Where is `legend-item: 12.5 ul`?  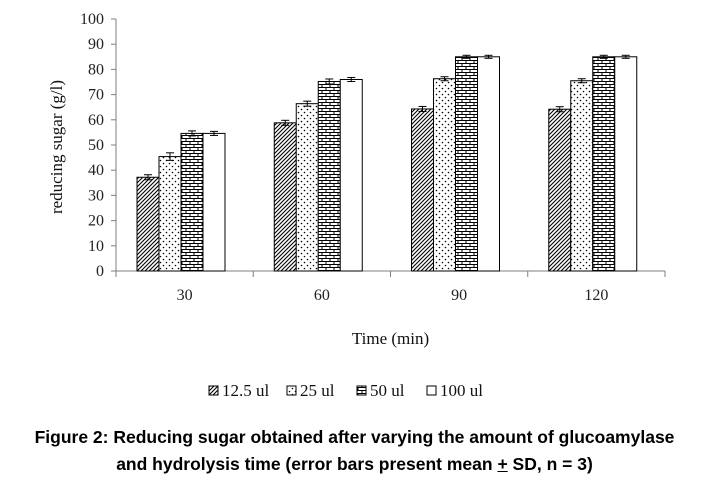
legend-item: 12.5 ul is located at coordinates (239, 390).